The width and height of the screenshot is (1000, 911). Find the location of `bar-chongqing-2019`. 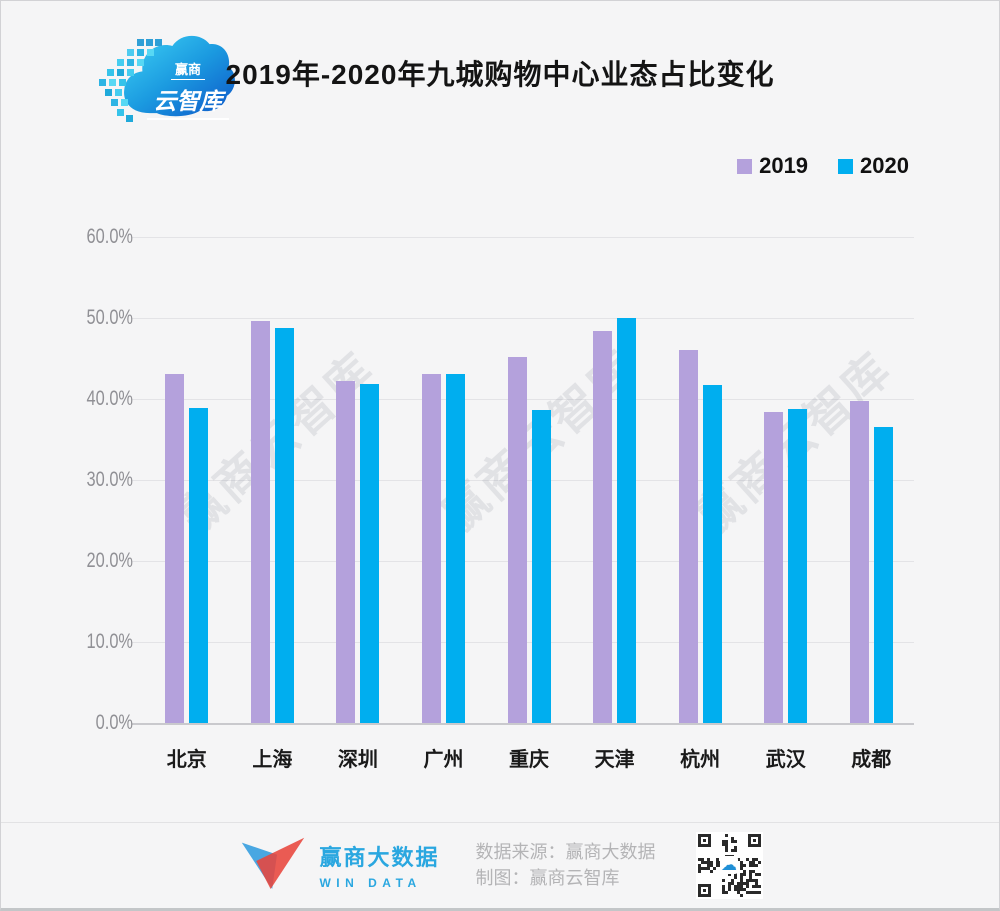

bar-chongqing-2019 is located at coordinates (517, 539).